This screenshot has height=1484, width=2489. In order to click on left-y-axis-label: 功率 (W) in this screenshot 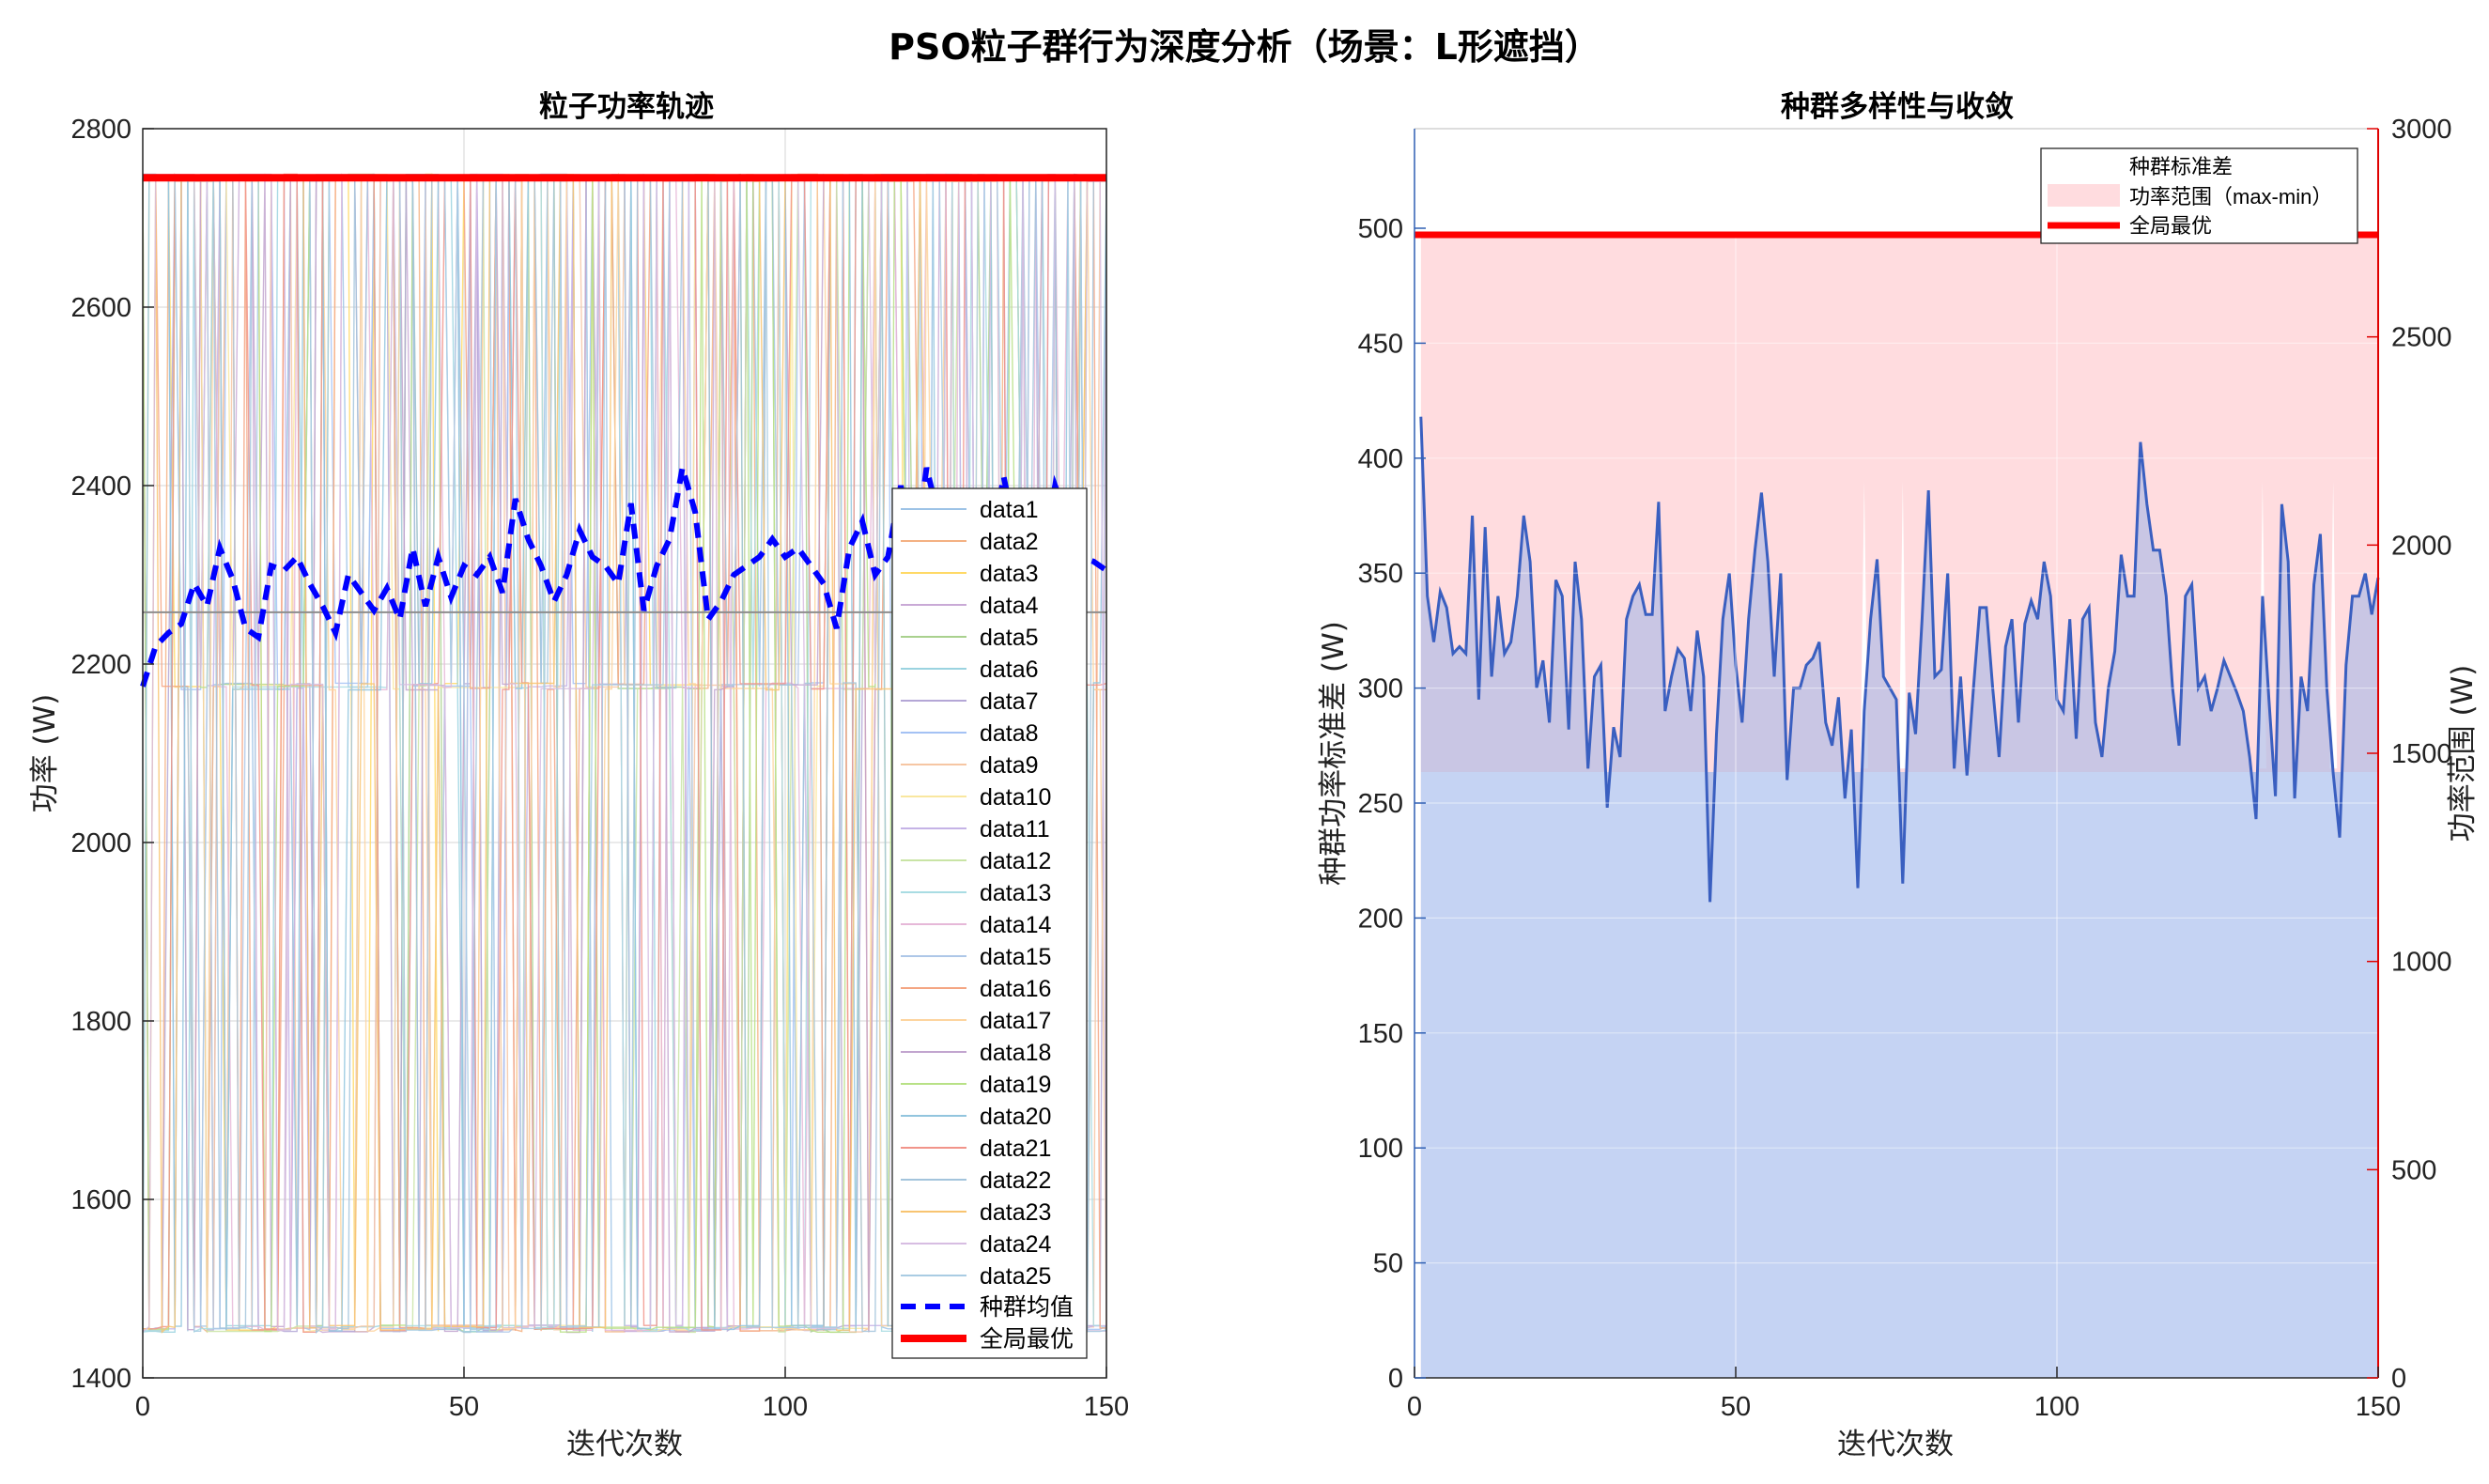, I will do `click(45, 753)`.